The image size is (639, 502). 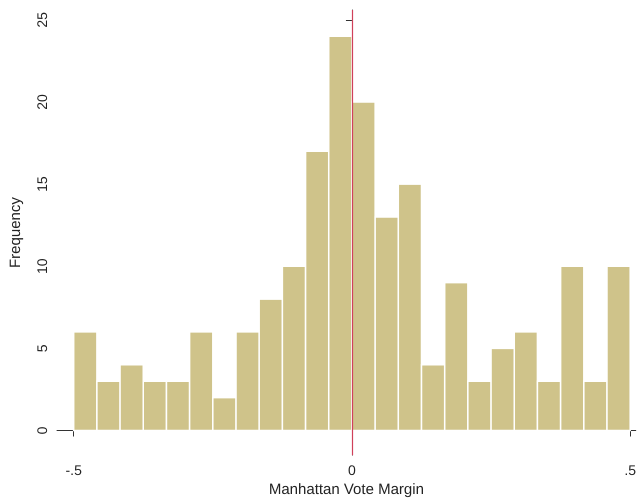 I want to click on y-tick-label: 20, so click(x=42, y=102).